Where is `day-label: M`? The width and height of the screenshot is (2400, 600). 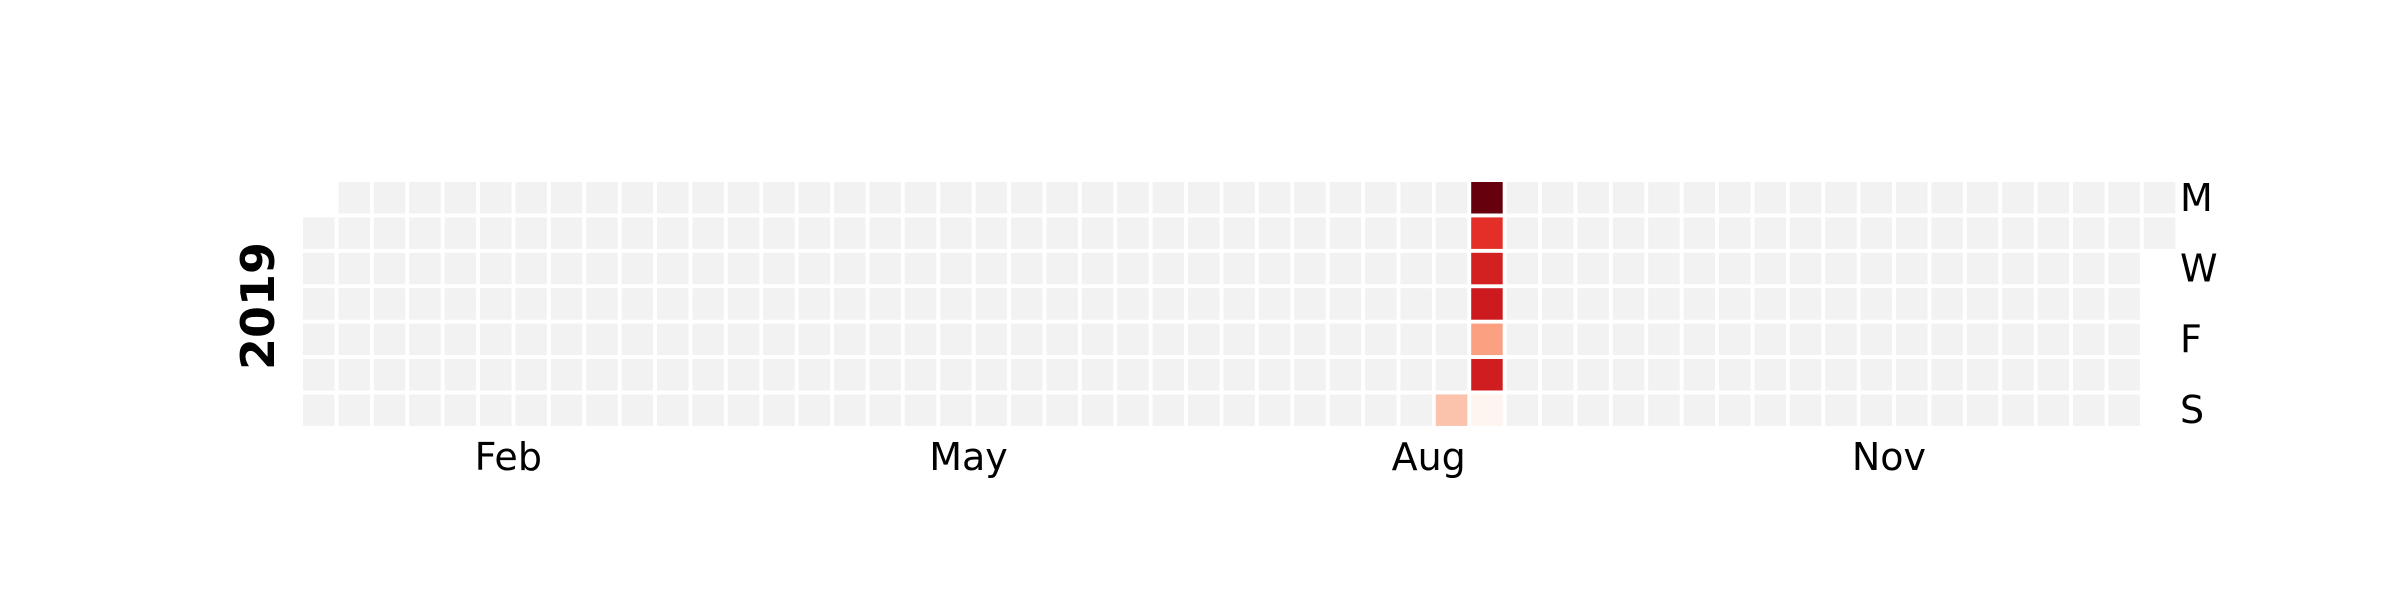 day-label: M is located at coordinates (2196, 198).